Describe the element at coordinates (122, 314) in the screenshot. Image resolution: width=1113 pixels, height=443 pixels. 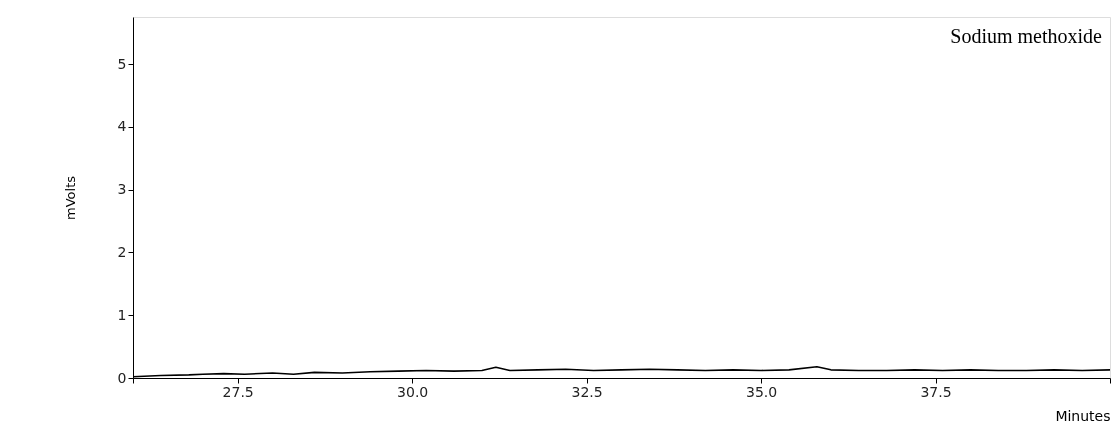
I see `y-tick-label: 1` at that location.